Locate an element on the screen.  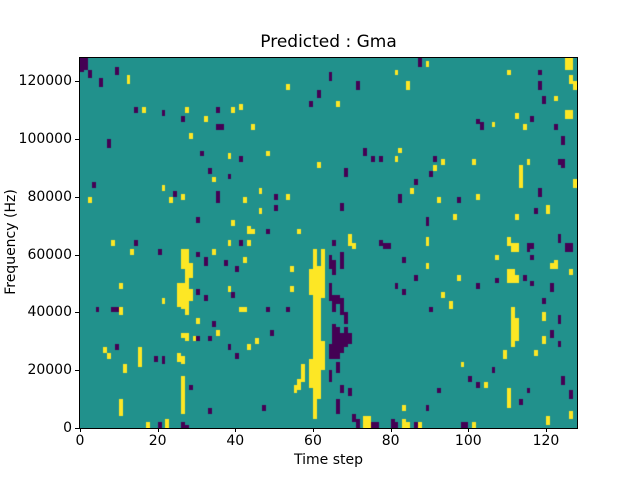
x-axis-label: Time step is located at coordinates (328, 460).